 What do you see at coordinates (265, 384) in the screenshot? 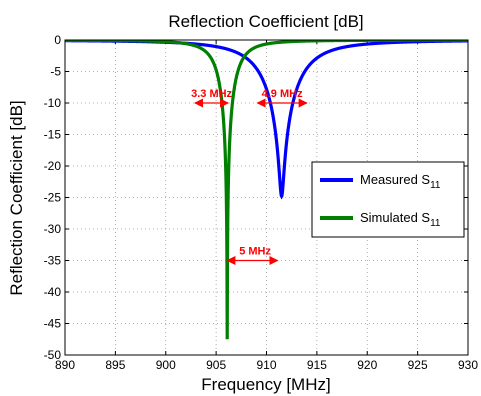
I see `x-axis-label: Frequency [MHz]` at bounding box center [265, 384].